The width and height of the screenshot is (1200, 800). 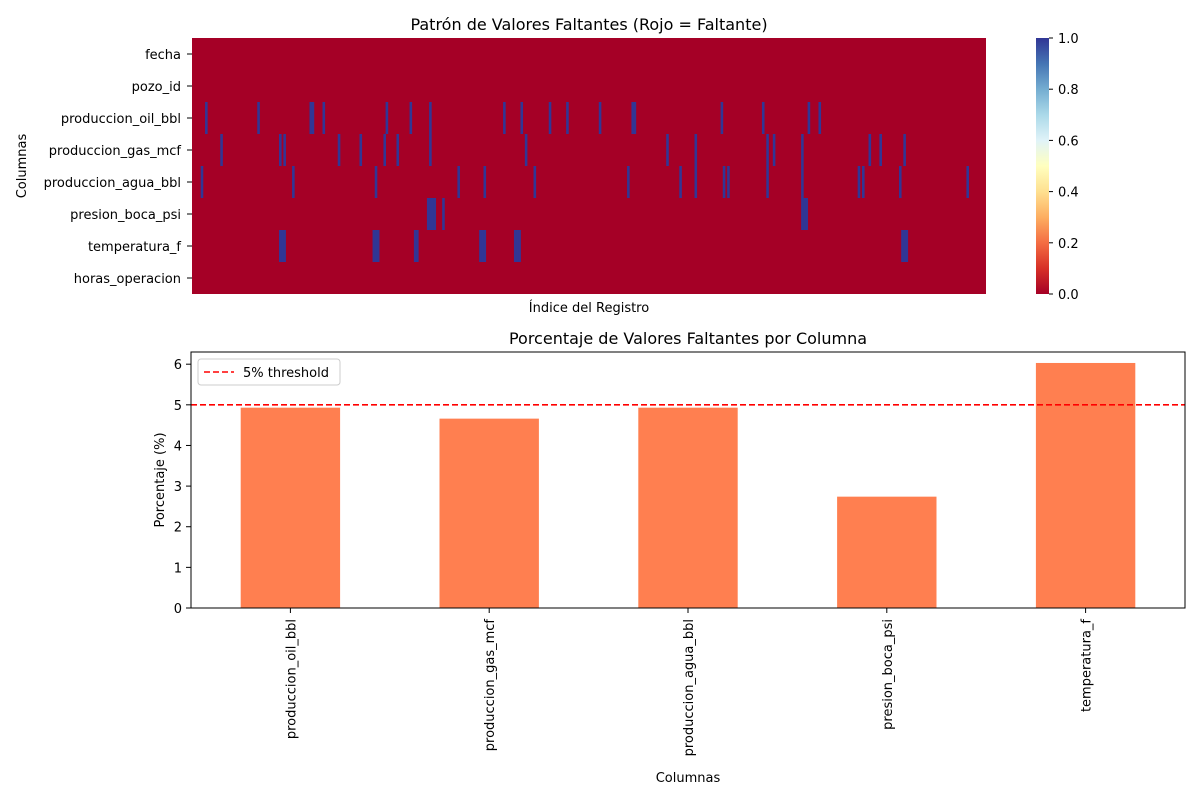 What do you see at coordinates (589, 308) in the screenshot?
I see `heatmap-x-axis-label: Índice del Registro` at bounding box center [589, 308].